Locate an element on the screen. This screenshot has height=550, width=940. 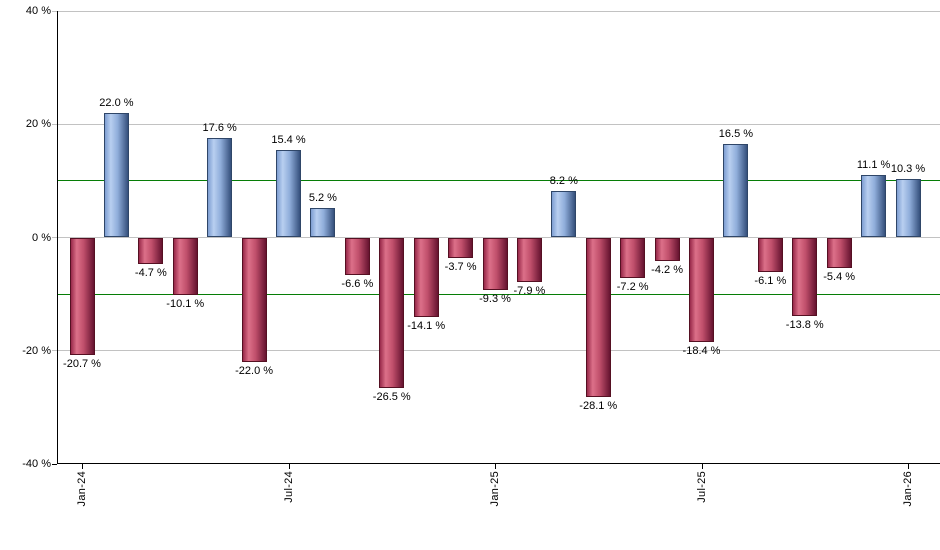
y-axis-label: 40 % is located at coordinates (38, 11).